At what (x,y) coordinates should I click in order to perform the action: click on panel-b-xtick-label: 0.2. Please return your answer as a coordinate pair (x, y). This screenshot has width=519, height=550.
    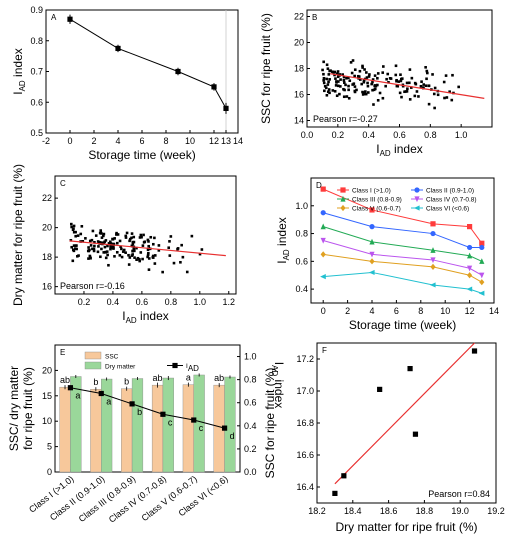
    Looking at the image, I should click on (338, 135).